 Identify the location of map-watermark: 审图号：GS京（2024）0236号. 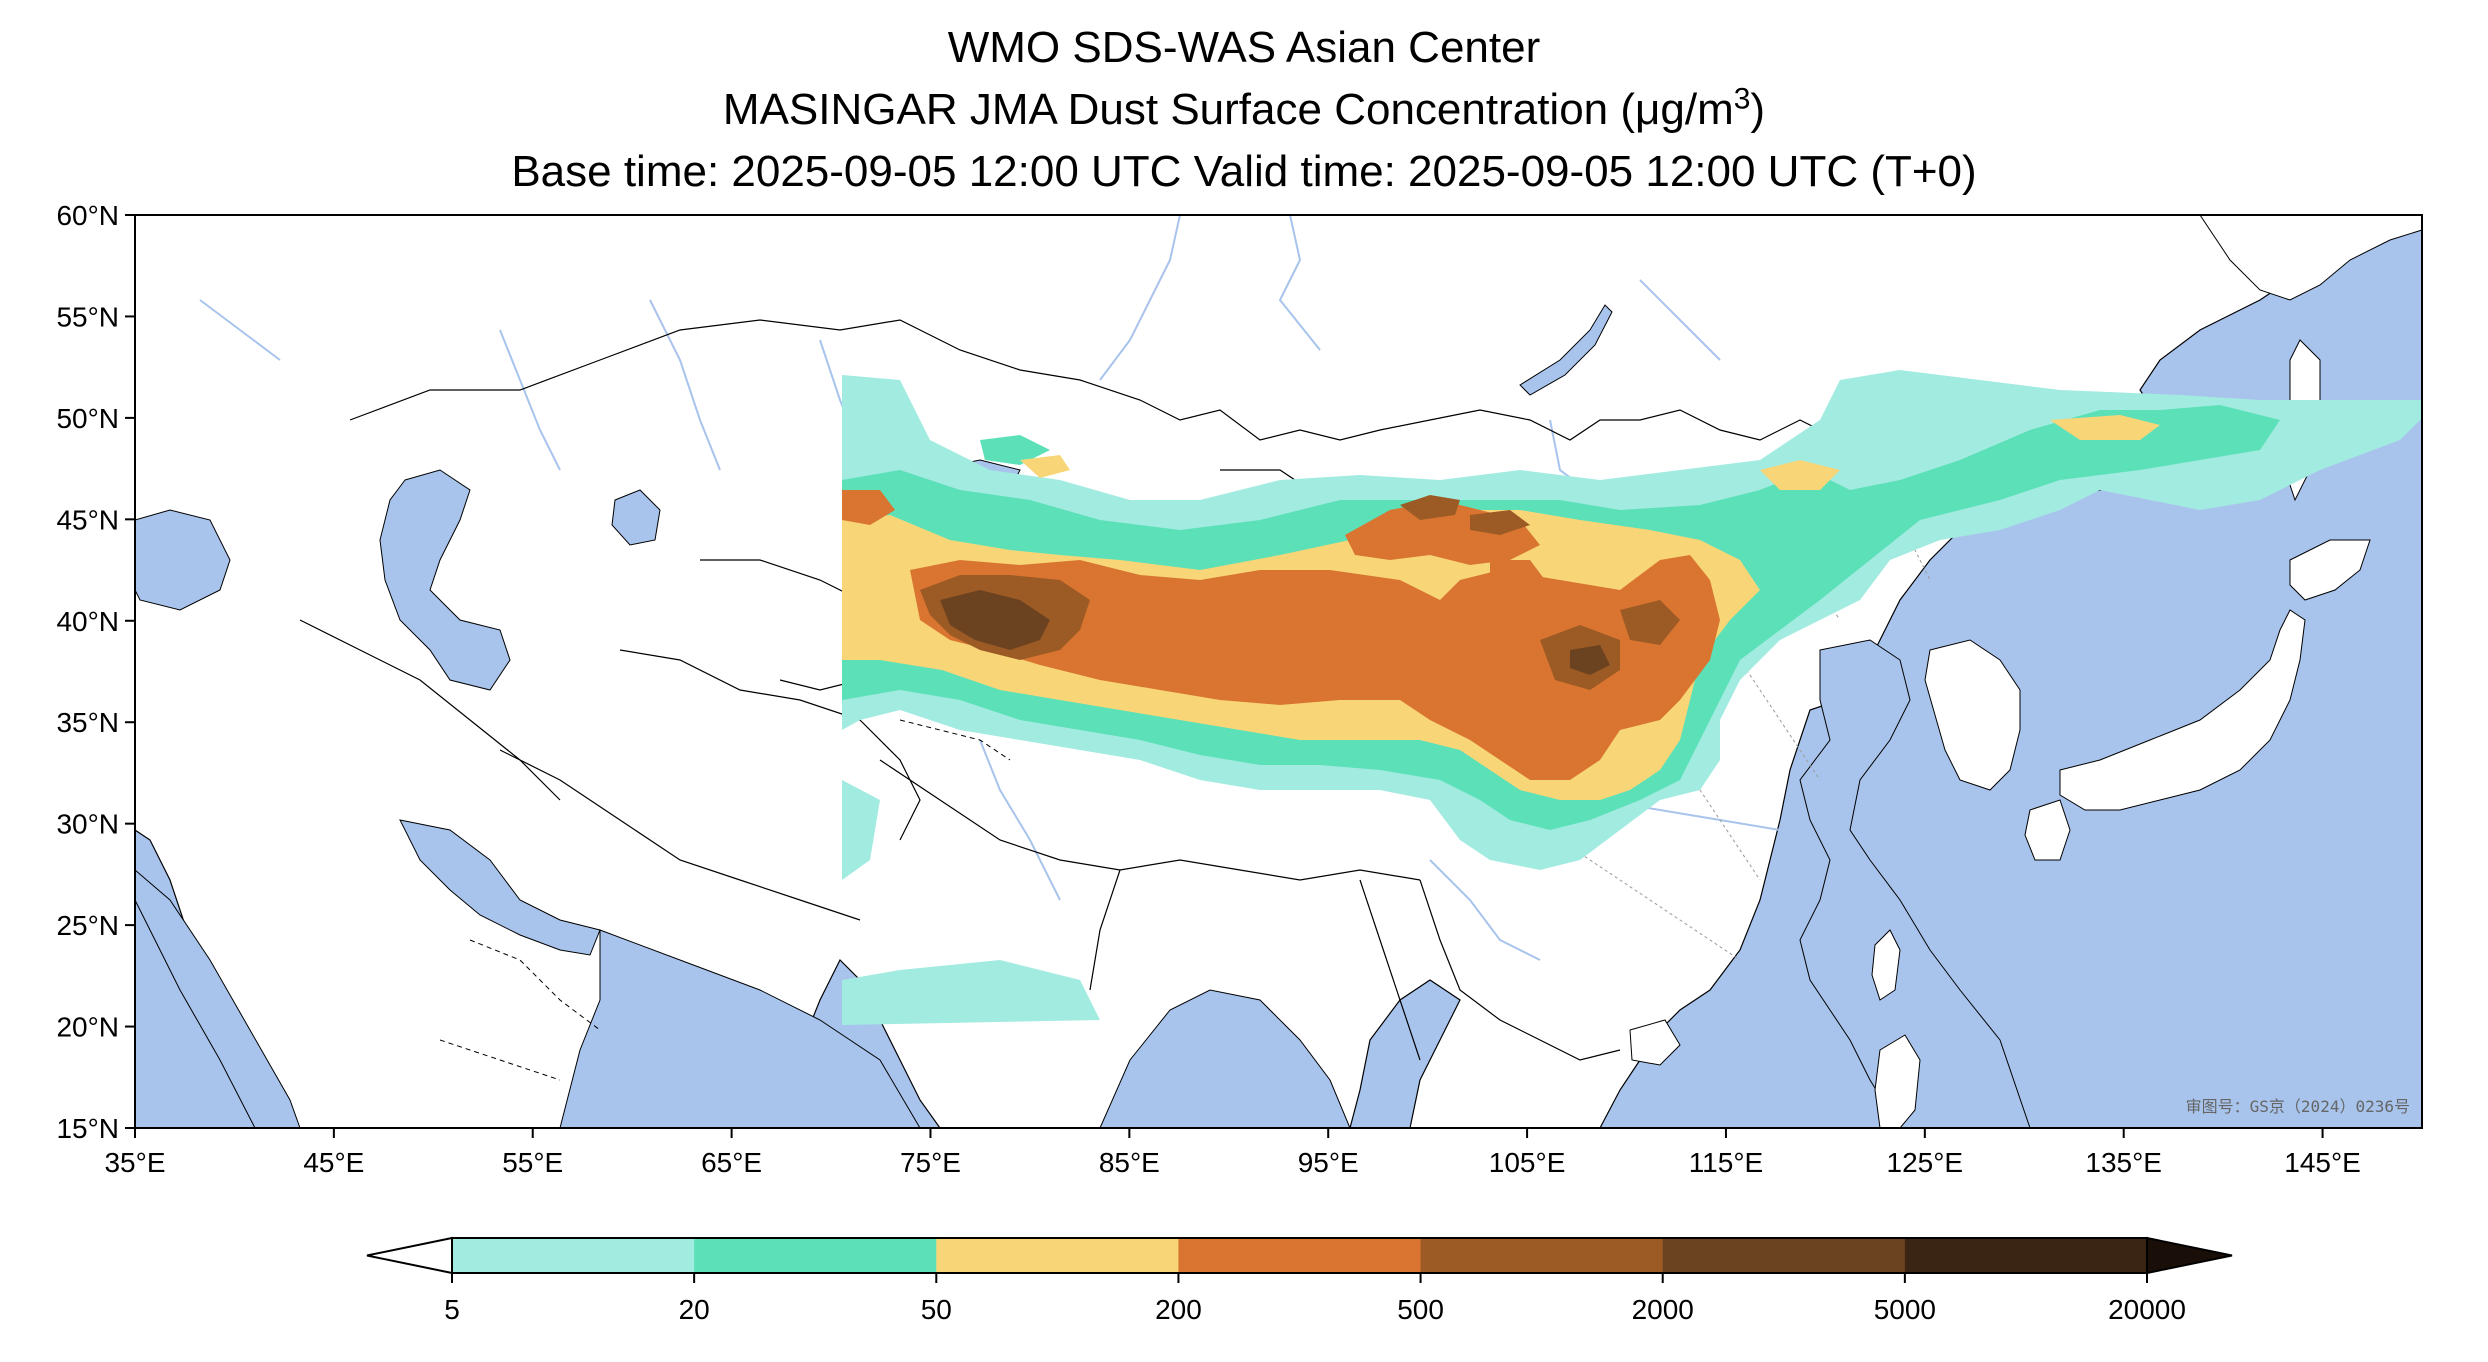
(2298, 1106).